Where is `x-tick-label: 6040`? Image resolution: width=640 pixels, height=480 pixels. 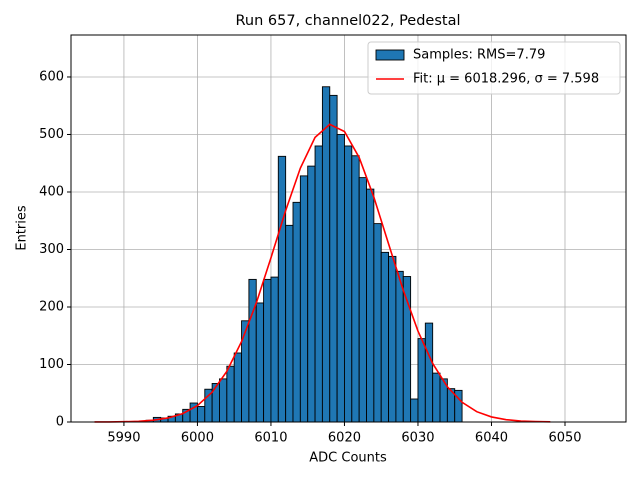 x-tick-label: 6040 is located at coordinates (491, 438).